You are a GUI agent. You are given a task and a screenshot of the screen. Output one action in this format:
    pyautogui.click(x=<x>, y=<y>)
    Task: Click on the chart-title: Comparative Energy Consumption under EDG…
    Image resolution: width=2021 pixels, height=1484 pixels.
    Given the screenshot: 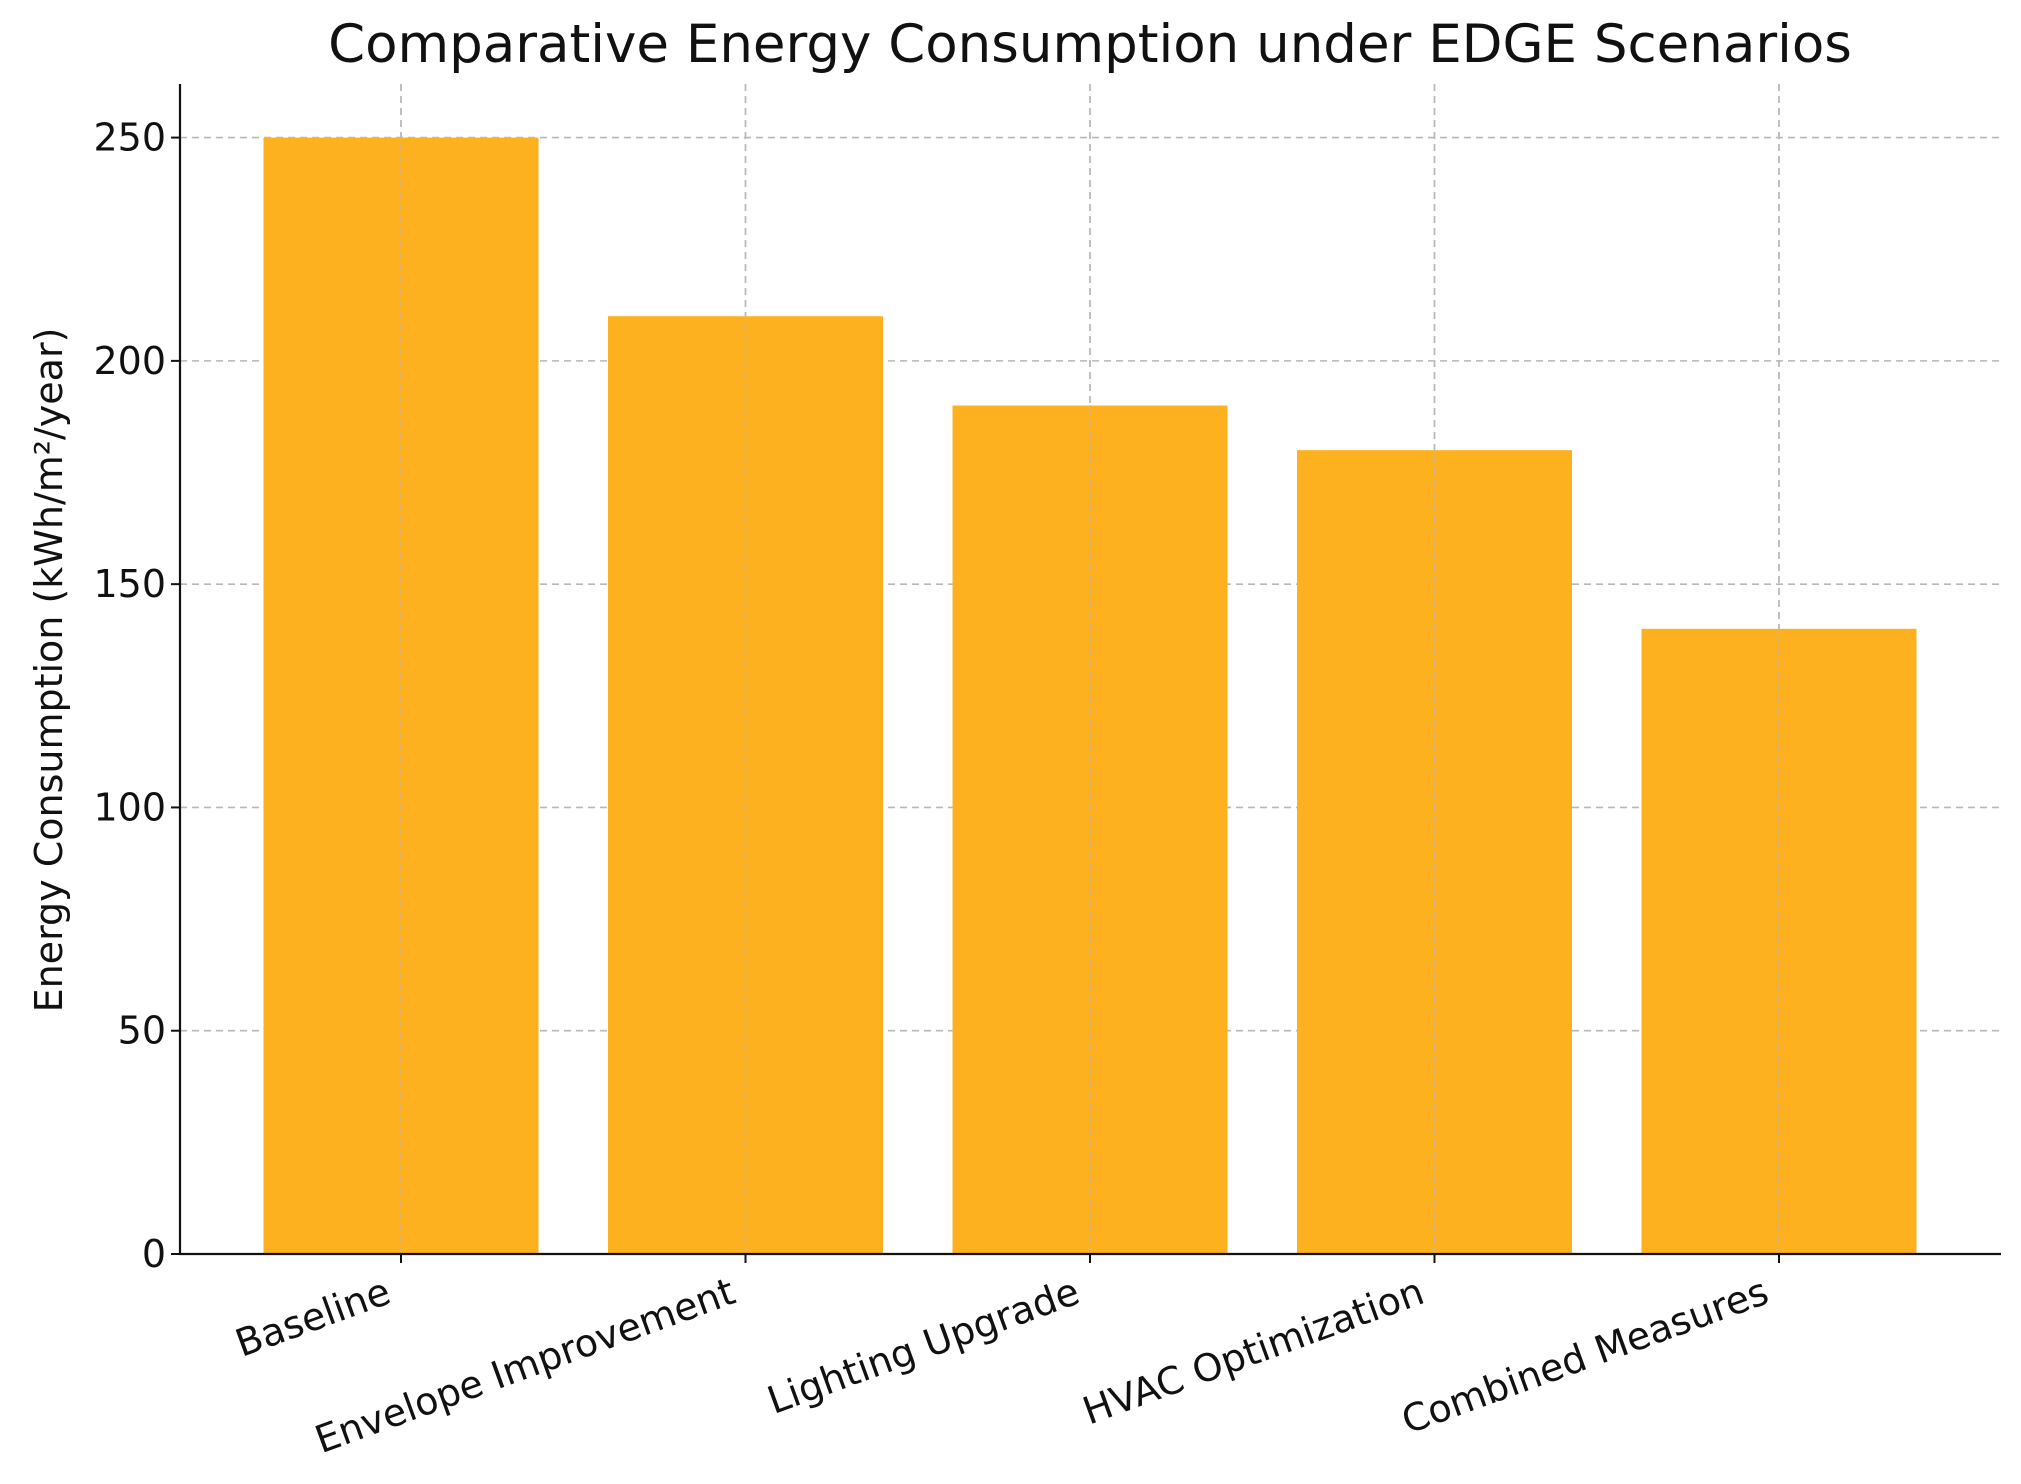 What is the action you would take?
    pyautogui.click(x=1090, y=44)
    